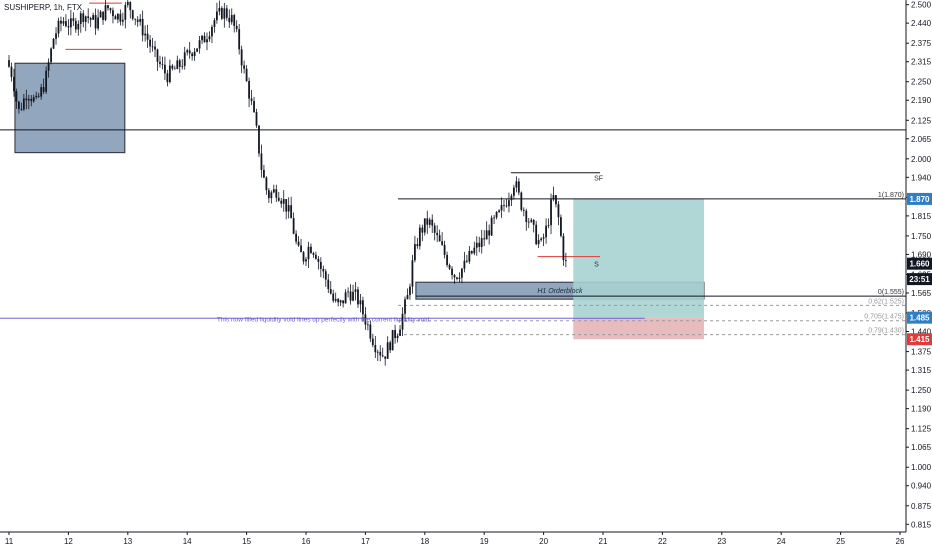  What do you see at coordinates (886, 331) in the screenshot?
I see `fib-level-label: 0.79(1.430)` at bounding box center [886, 331].